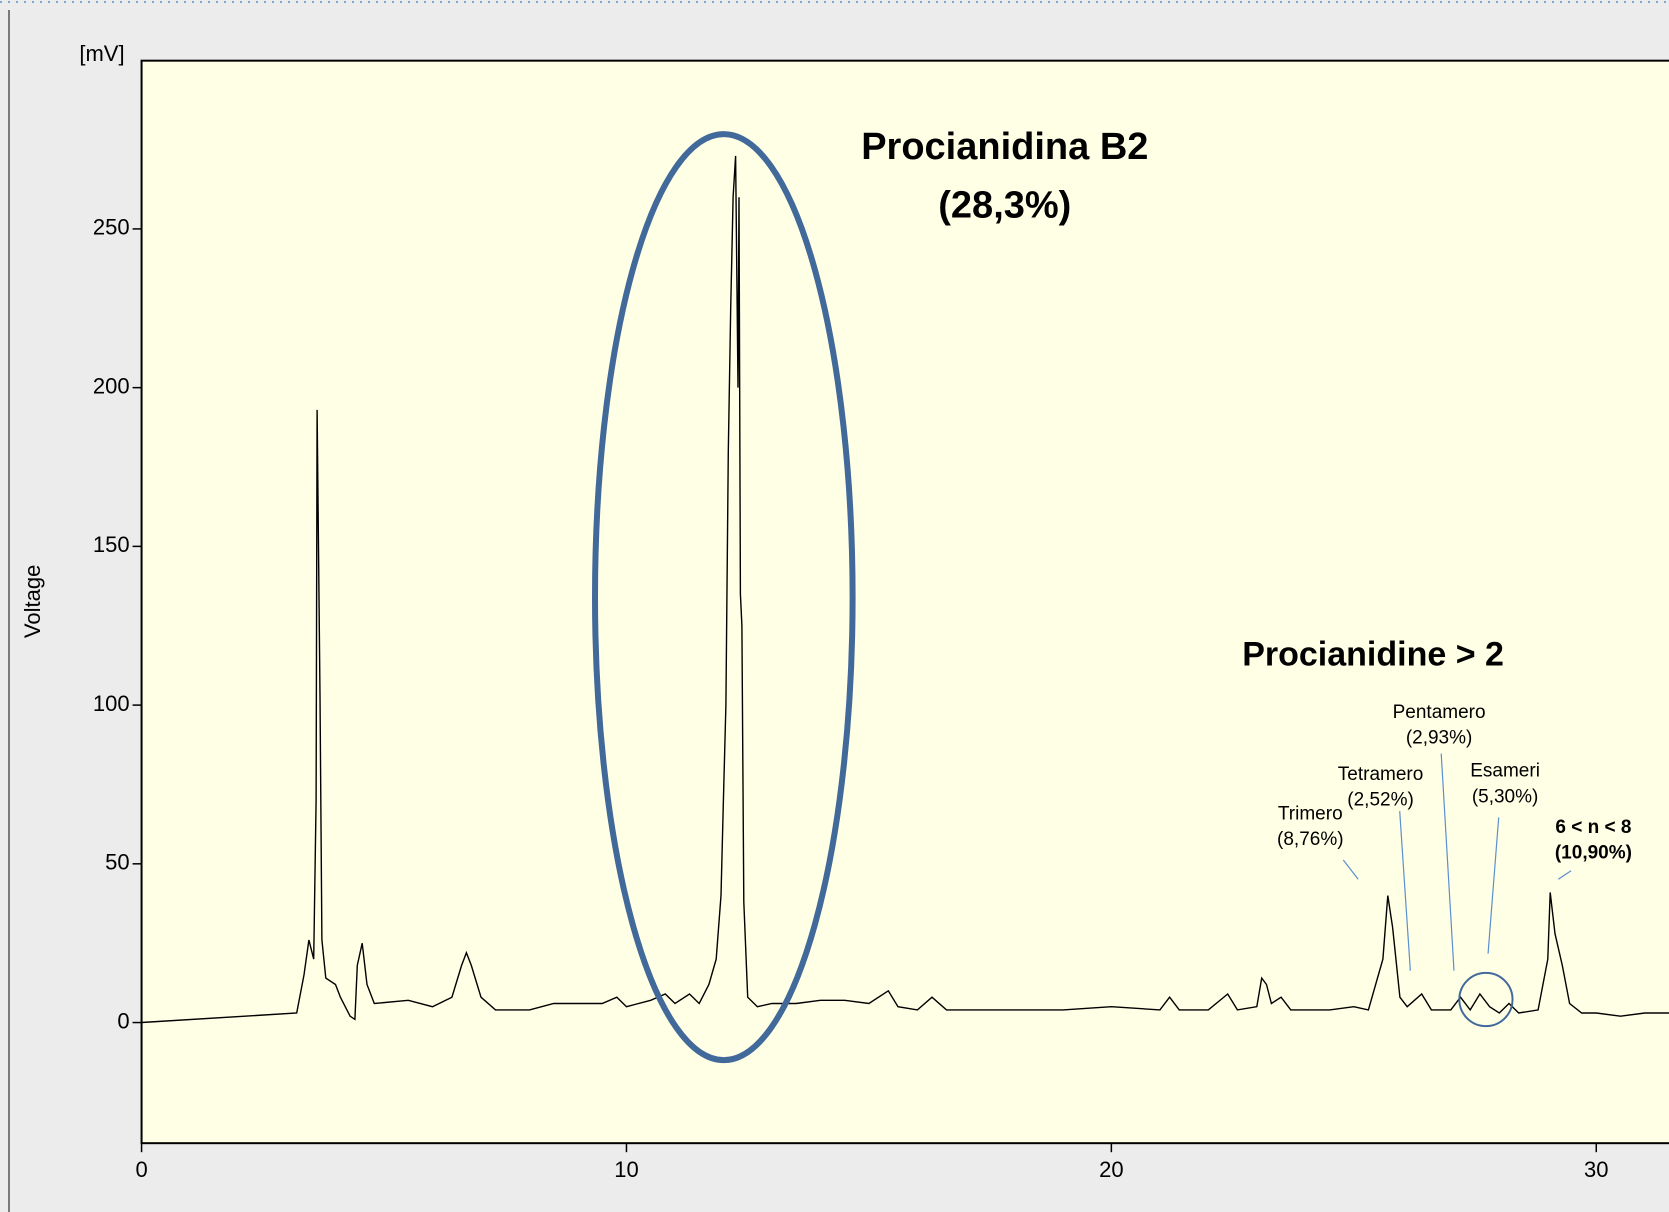 This screenshot has height=1212, width=1669. Describe the element at coordinates (1111, 1169) in the screenshot. I see `x-tick-label: 20` at that location.